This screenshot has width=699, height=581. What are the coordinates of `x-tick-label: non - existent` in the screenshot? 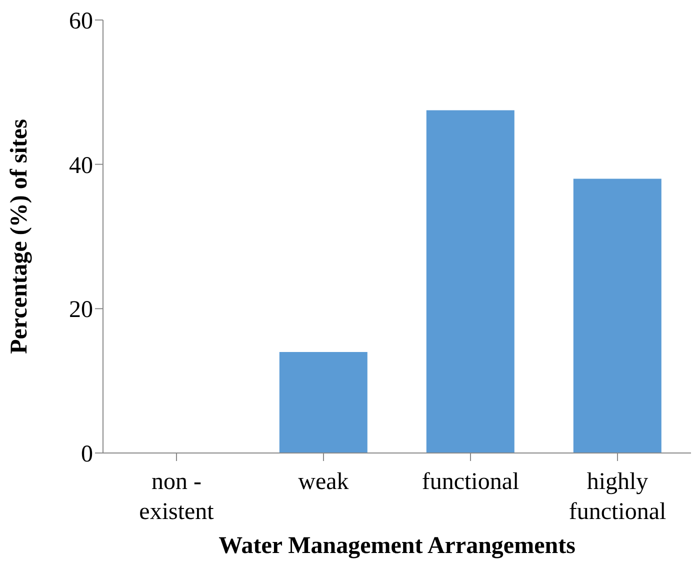 It's located at (176, 497).